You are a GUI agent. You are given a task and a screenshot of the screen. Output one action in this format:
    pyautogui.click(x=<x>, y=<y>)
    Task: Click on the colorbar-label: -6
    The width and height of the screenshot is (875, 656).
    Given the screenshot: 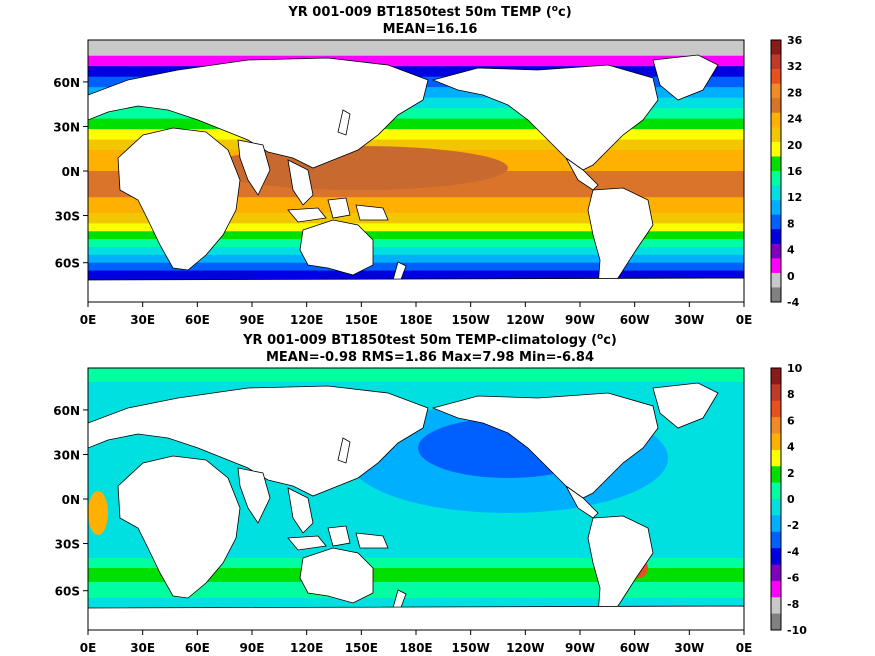 What is the action you would take?
    pyautogui.click(x=793, y=578)
    